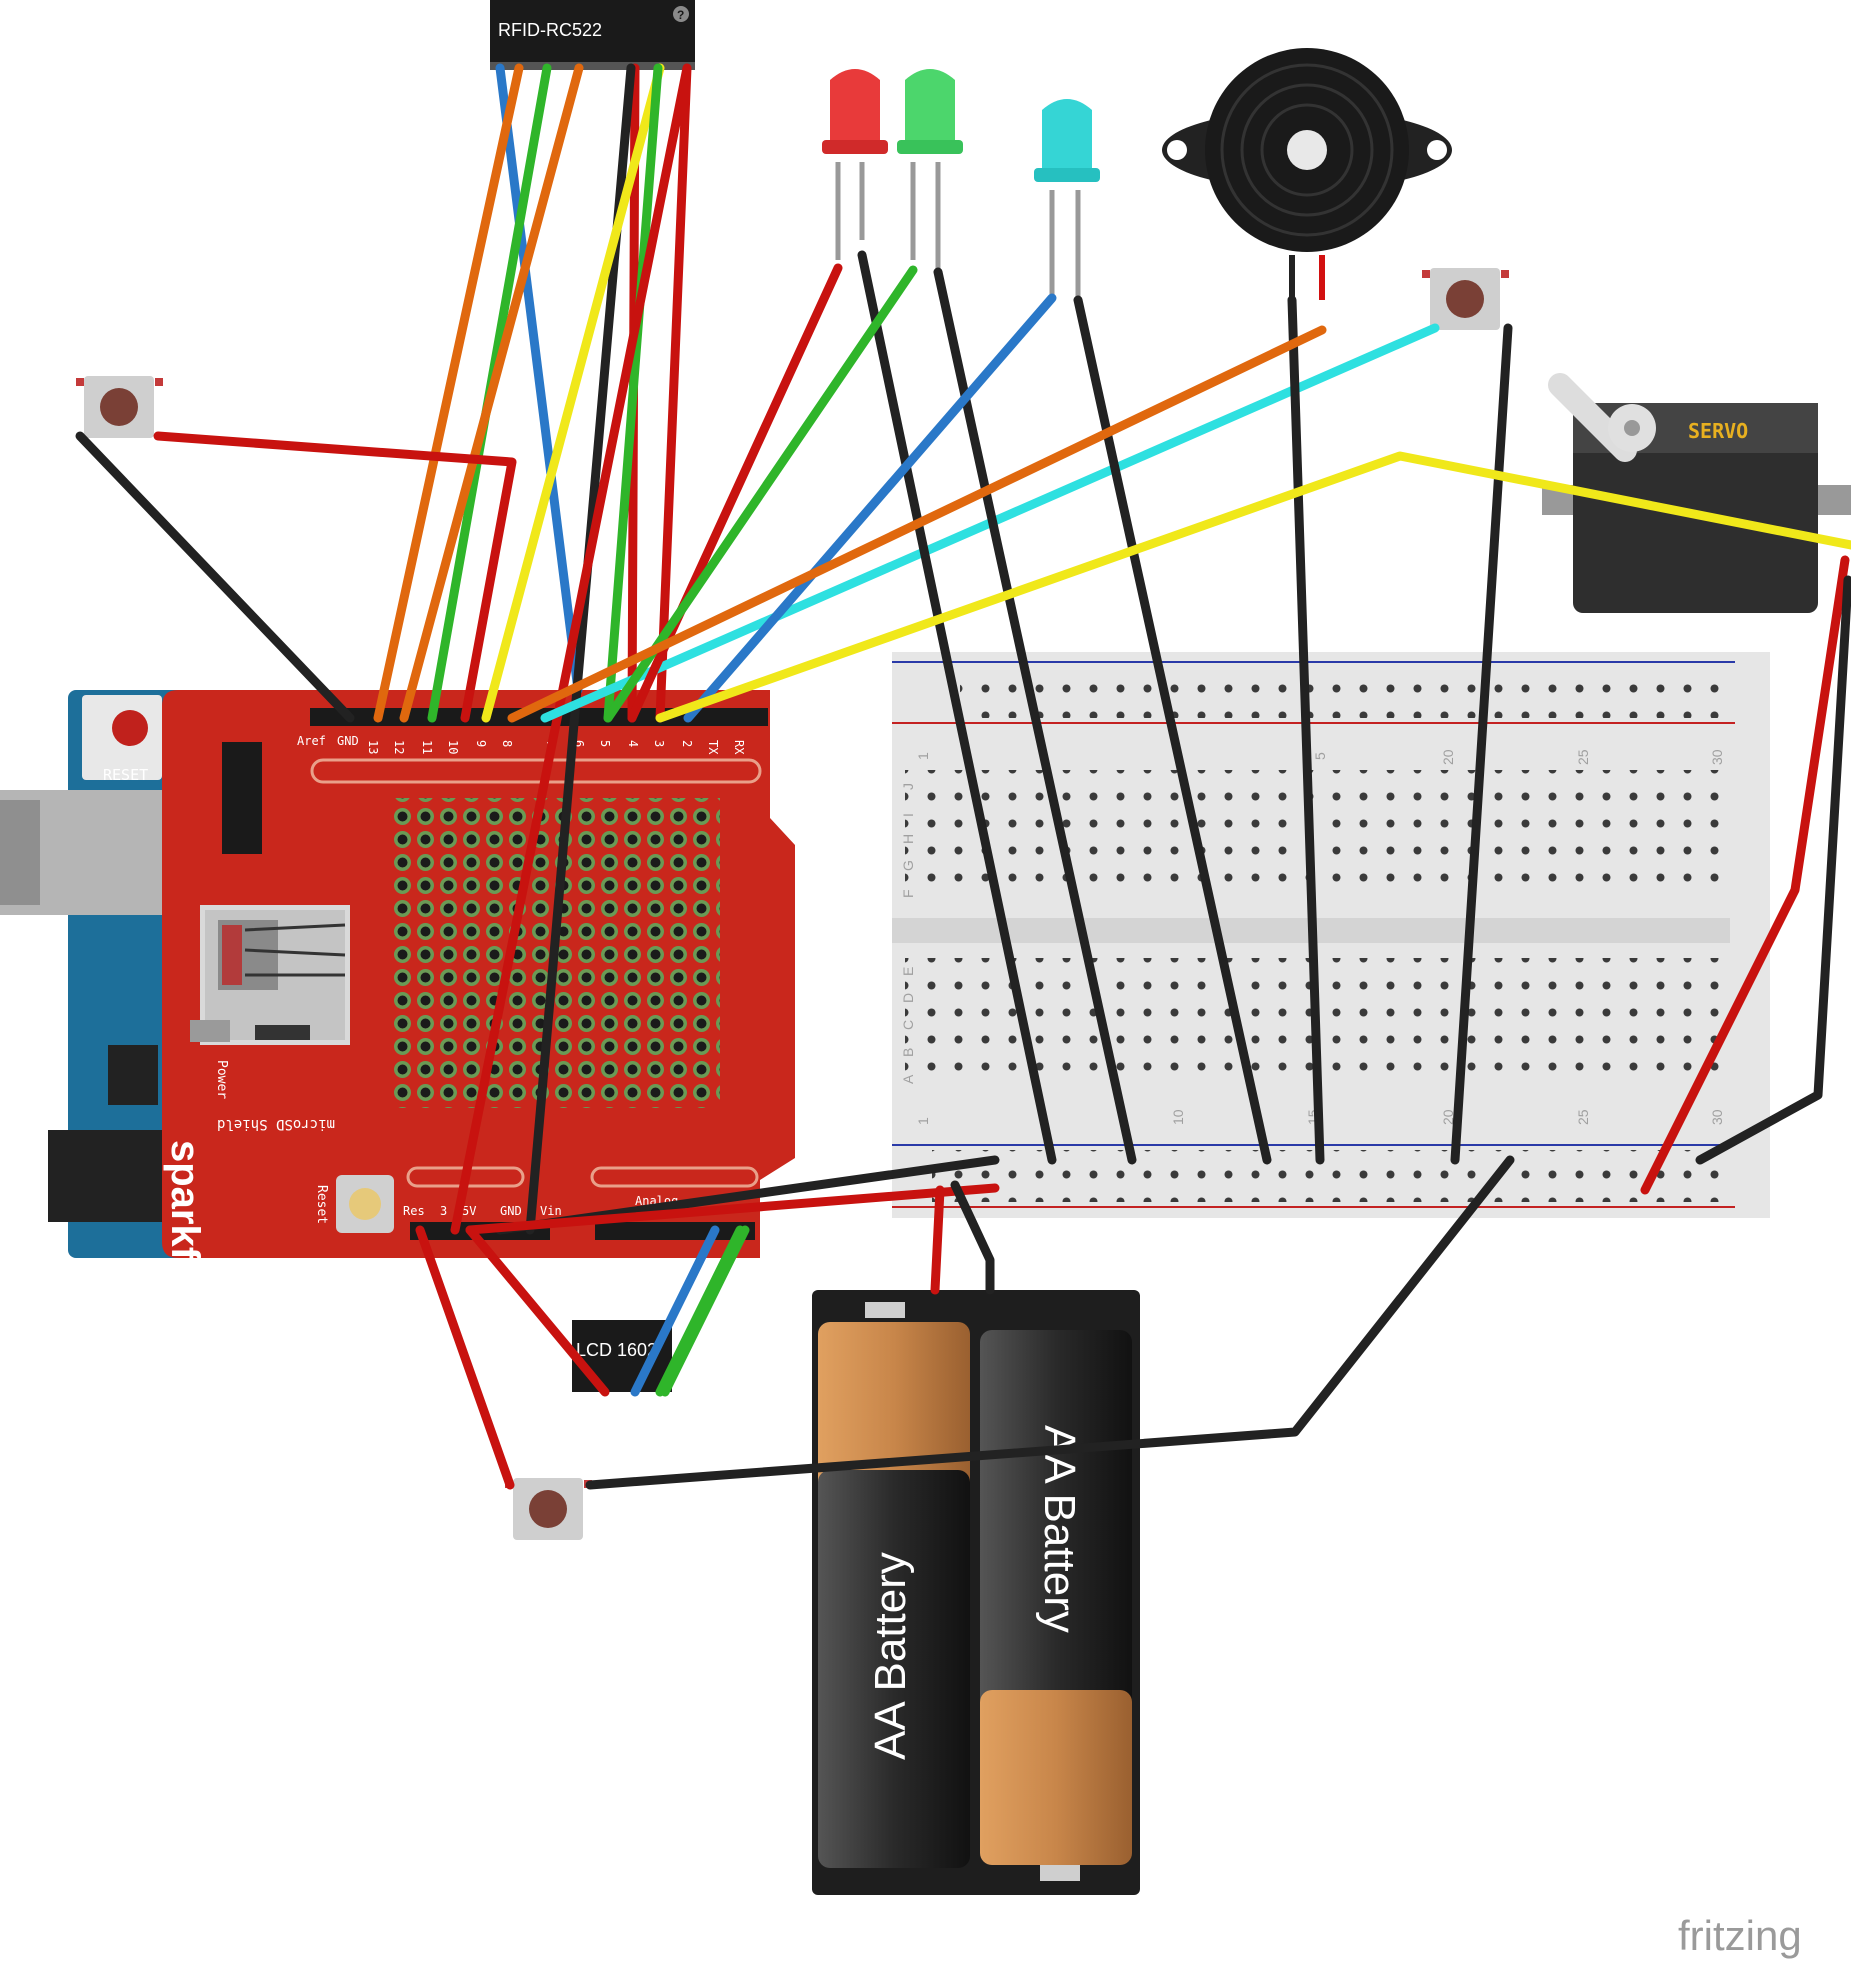  Describe the element at coordinates (908, 971) in the screenshot. I see `bb-row-e: E` at that location.